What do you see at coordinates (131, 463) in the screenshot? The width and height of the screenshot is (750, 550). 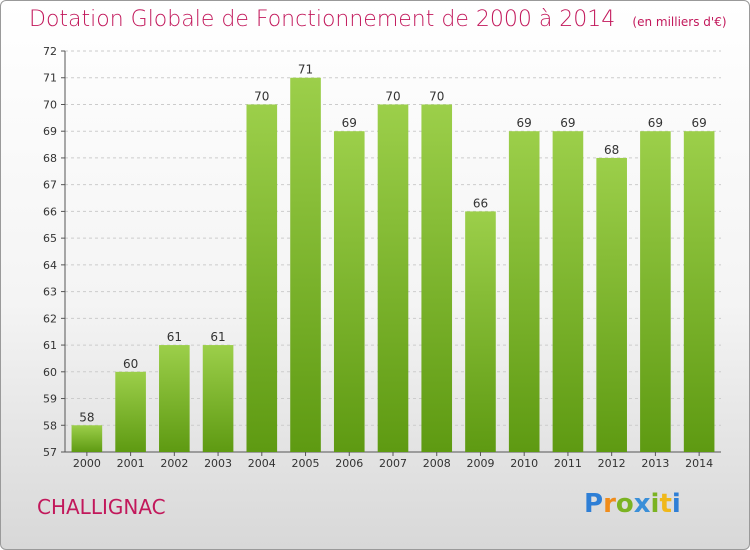 I see `x-tick-label: 2001` at bounding box center [131, 463].